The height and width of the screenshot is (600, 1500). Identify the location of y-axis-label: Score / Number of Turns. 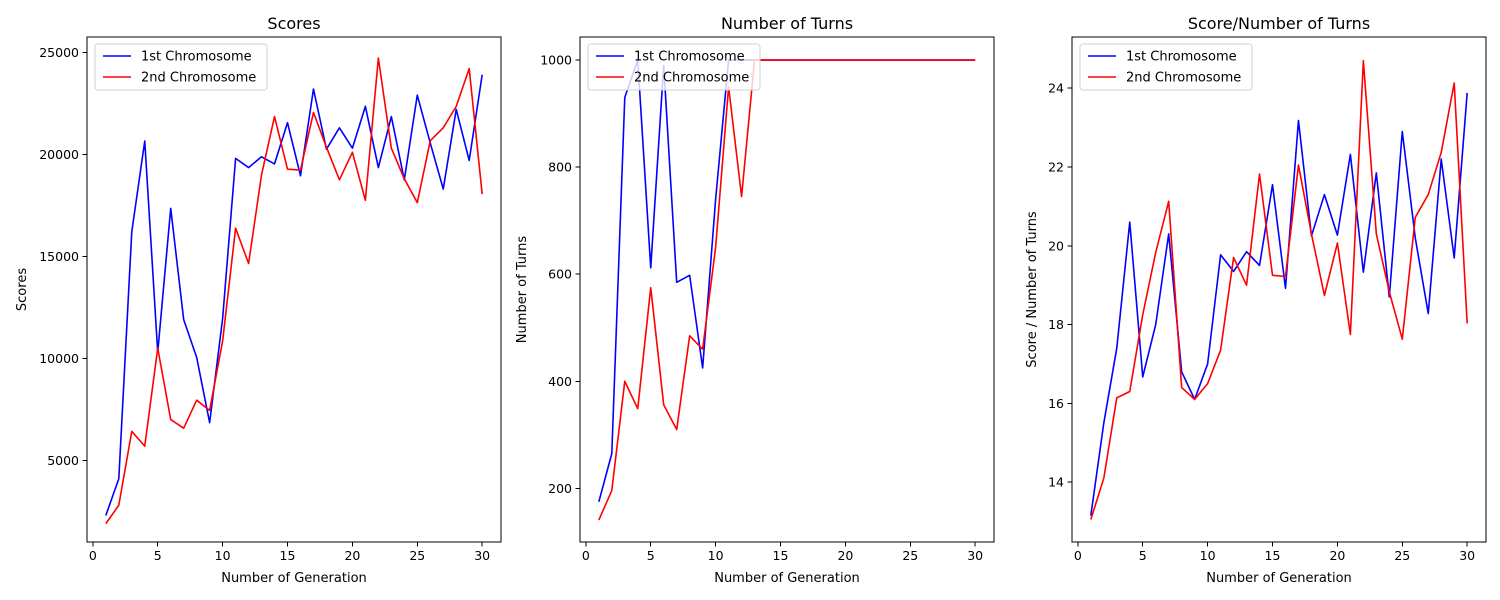
(1032, 289).